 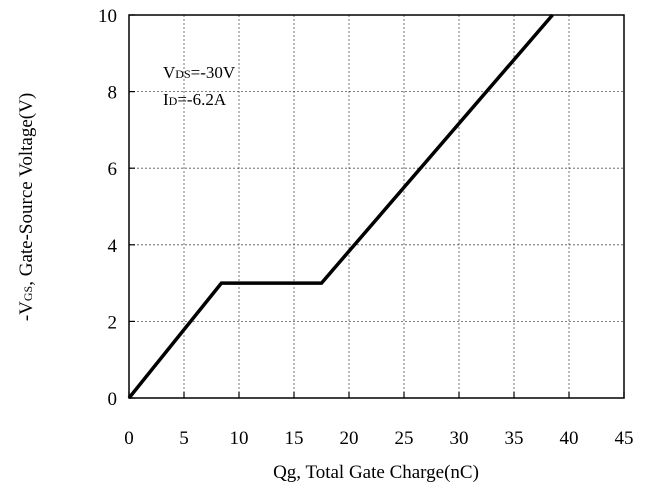 I want to click on x-tick-label: 0, so click(x=129, y=438).